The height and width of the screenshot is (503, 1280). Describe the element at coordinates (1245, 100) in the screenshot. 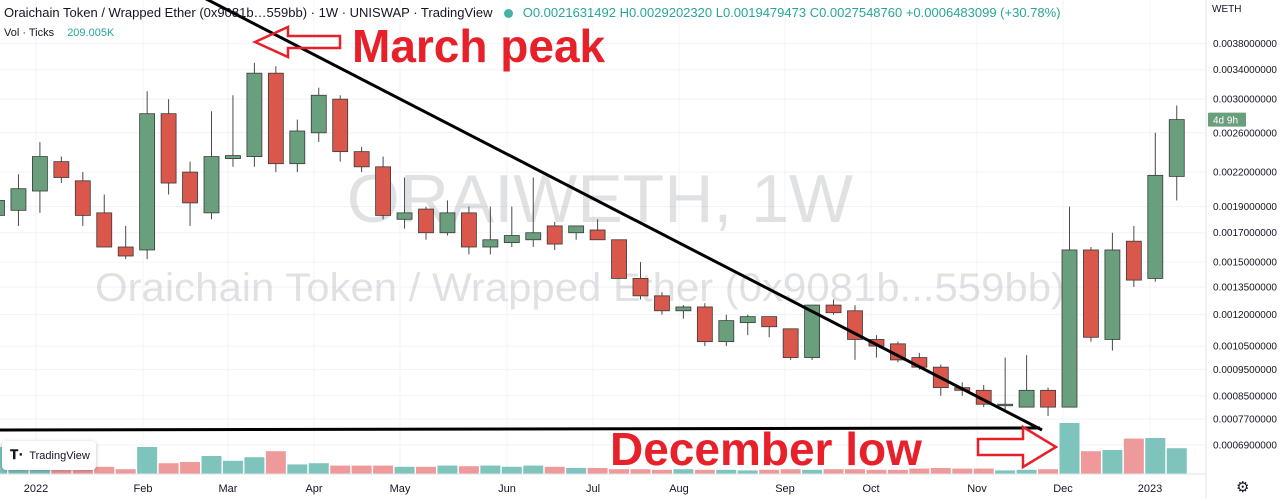

I see `y-tick-label: 0.0030000000` at that location.